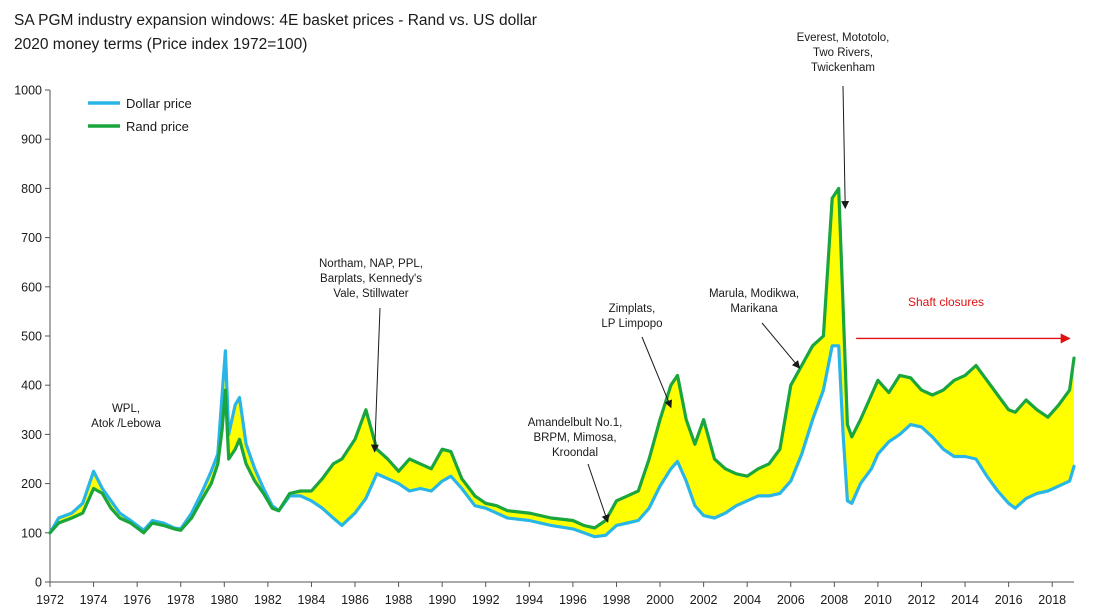  I want to click on legend: Dollar price Rand price, so click(140, 115).